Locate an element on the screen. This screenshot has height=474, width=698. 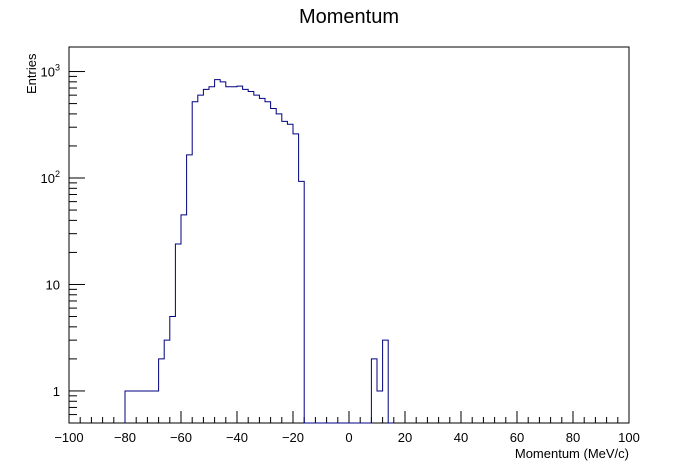
y-axis-label: Entries is located at coordinates (31, 73).